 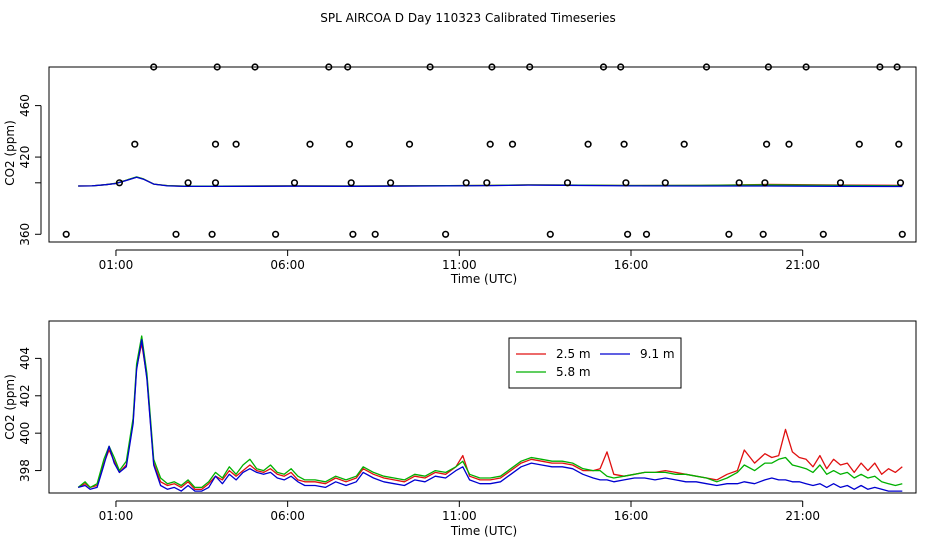 I want to click on y-tick-label: 460, so click(x=25, y=105).